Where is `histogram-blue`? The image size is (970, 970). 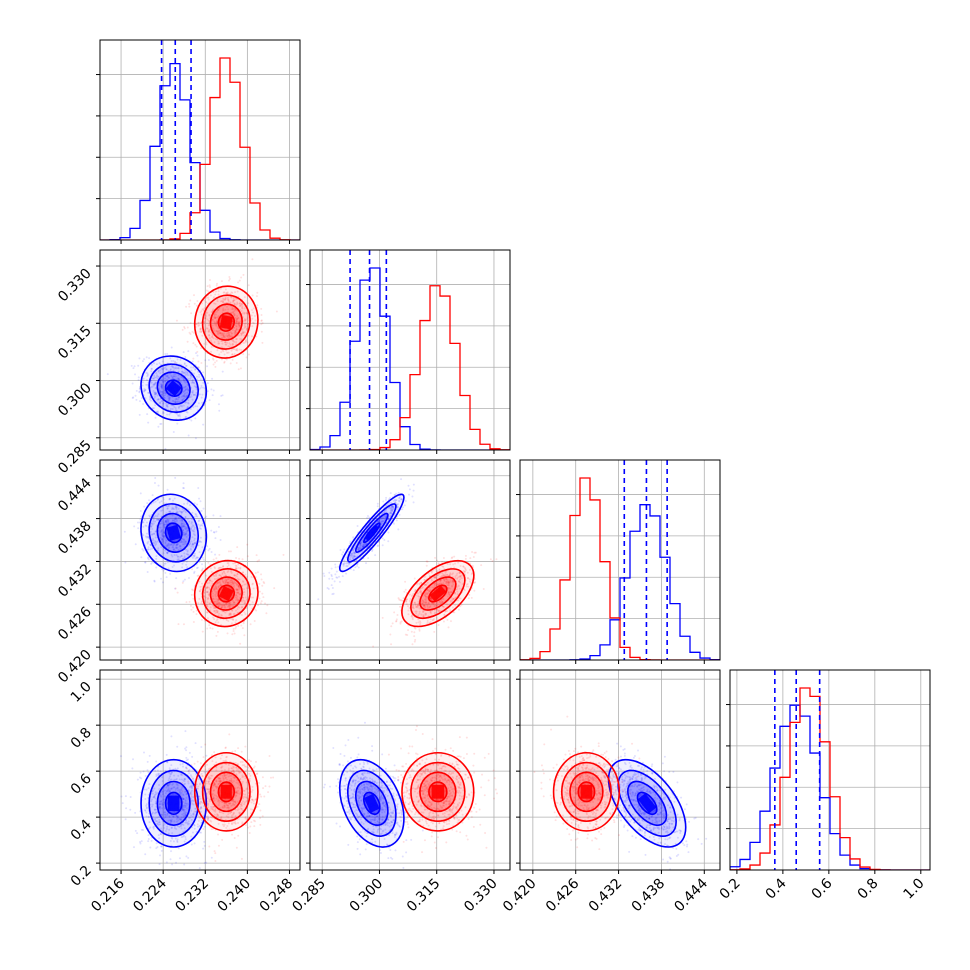 histogram-blue is located at coordinates (200, 151).